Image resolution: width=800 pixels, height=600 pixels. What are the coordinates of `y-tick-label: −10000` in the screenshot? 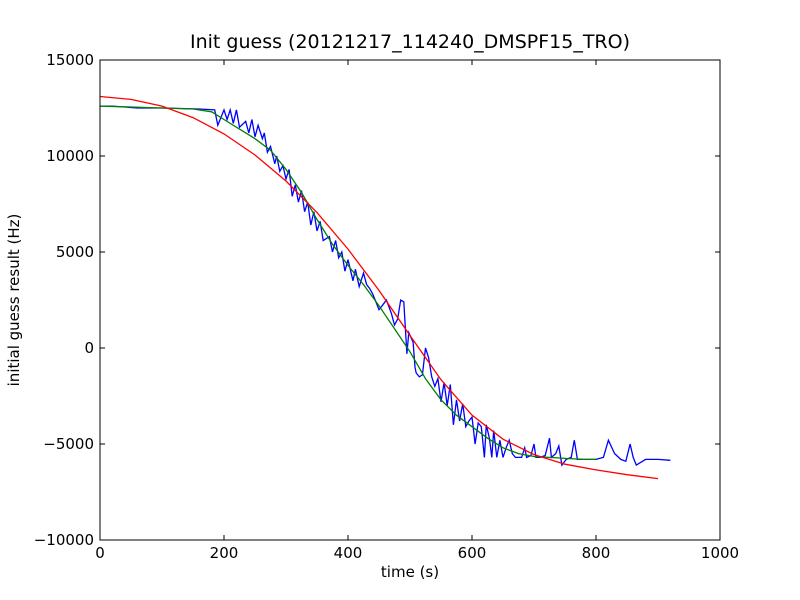 It's located at (64, 540).